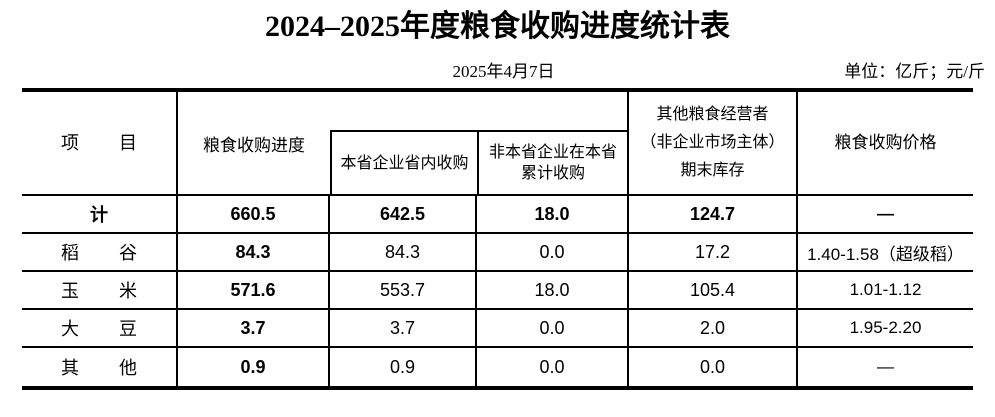  What do you see at coordinates (254, 145) in the screenshot?
I see `header-progress: 粮食收购进度` at bounding box center [254, 145].